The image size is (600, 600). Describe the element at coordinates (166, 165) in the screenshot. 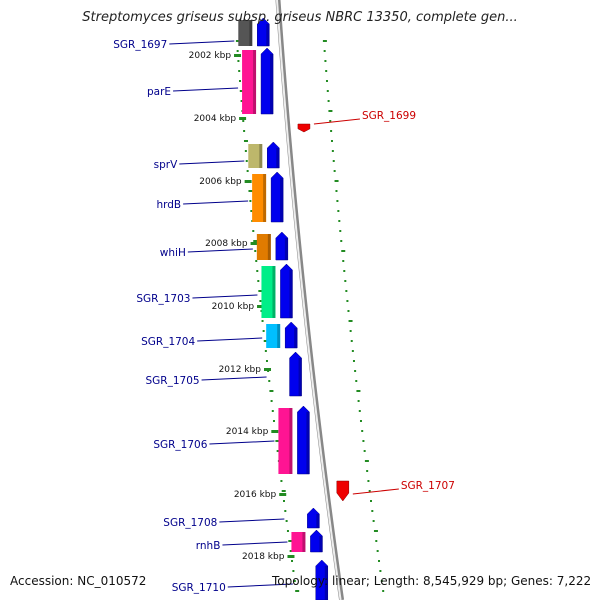

I see `gene-label: sprV` at that location.